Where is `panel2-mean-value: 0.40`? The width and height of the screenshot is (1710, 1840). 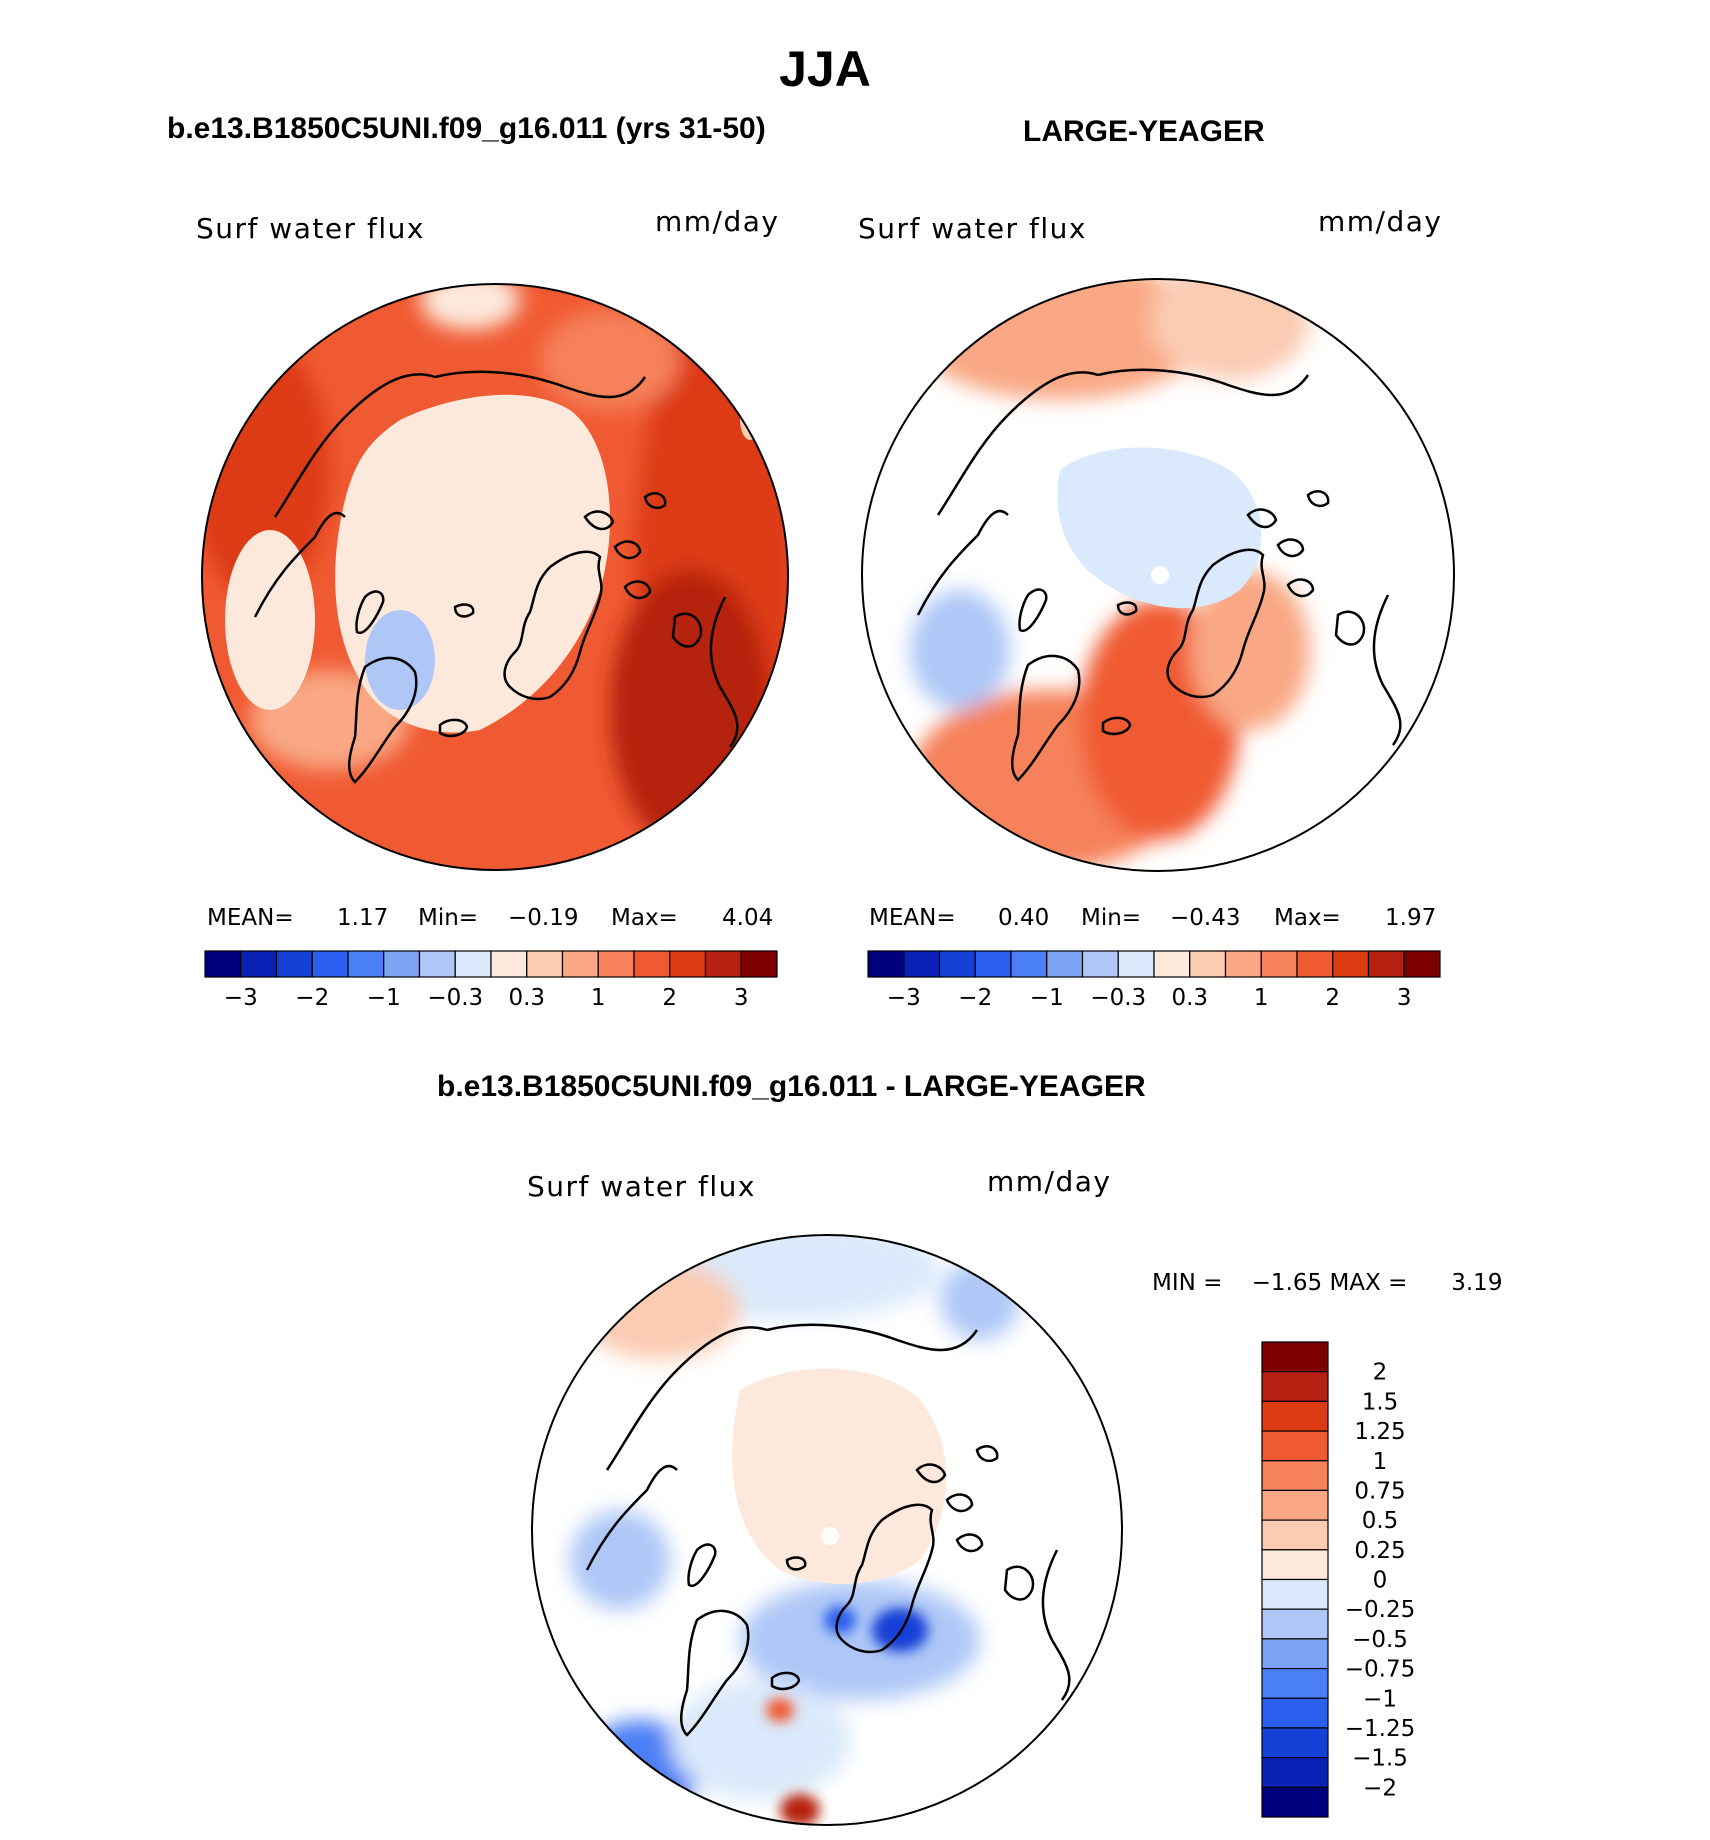
panel2-mean-value: 0.40 is located at coordinates (1024, 918).